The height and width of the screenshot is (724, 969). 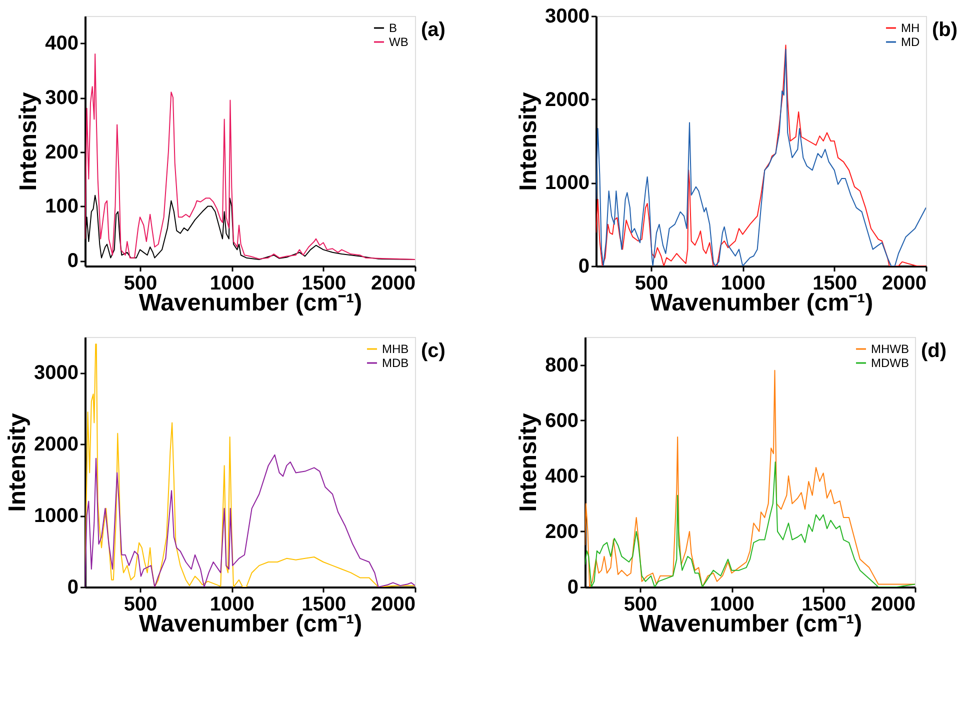 What do you see at coordinates (61, 98) in the screenshot?
I see `y-tick-label: 300` at bounding box center [61, 98].